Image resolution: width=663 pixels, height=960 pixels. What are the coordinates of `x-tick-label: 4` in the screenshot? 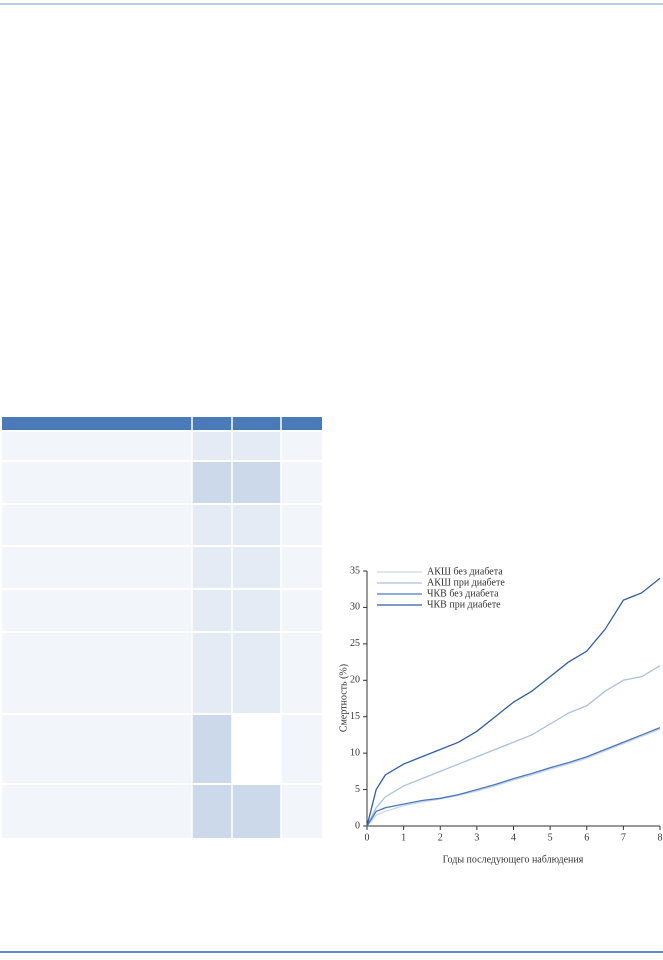 It's located at (513, 837).